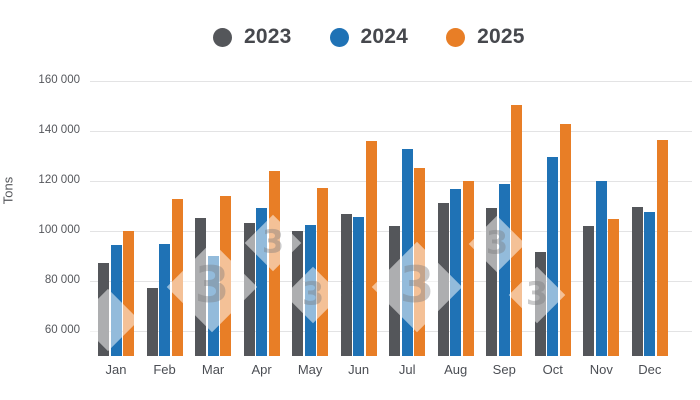 Image resolution: width=700 pixels, height=400 pixels. I want to click on bar-apr-2025, so click(274, 263).